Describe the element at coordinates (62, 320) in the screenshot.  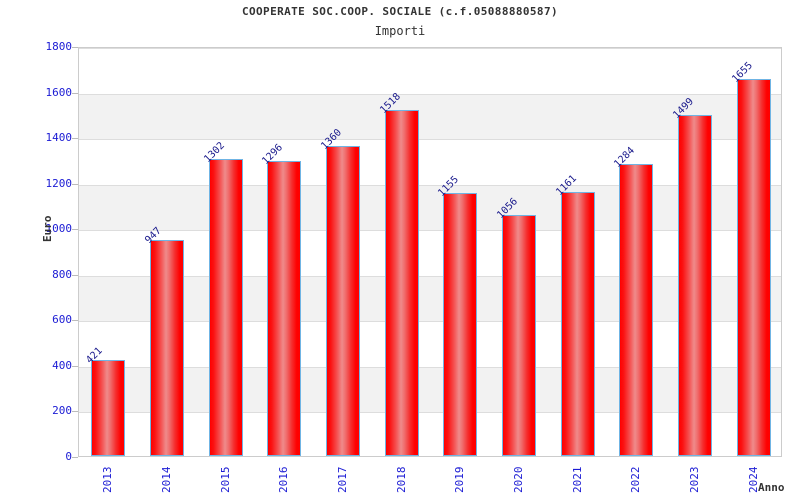
I see `y-tick-label: 600` at that location.